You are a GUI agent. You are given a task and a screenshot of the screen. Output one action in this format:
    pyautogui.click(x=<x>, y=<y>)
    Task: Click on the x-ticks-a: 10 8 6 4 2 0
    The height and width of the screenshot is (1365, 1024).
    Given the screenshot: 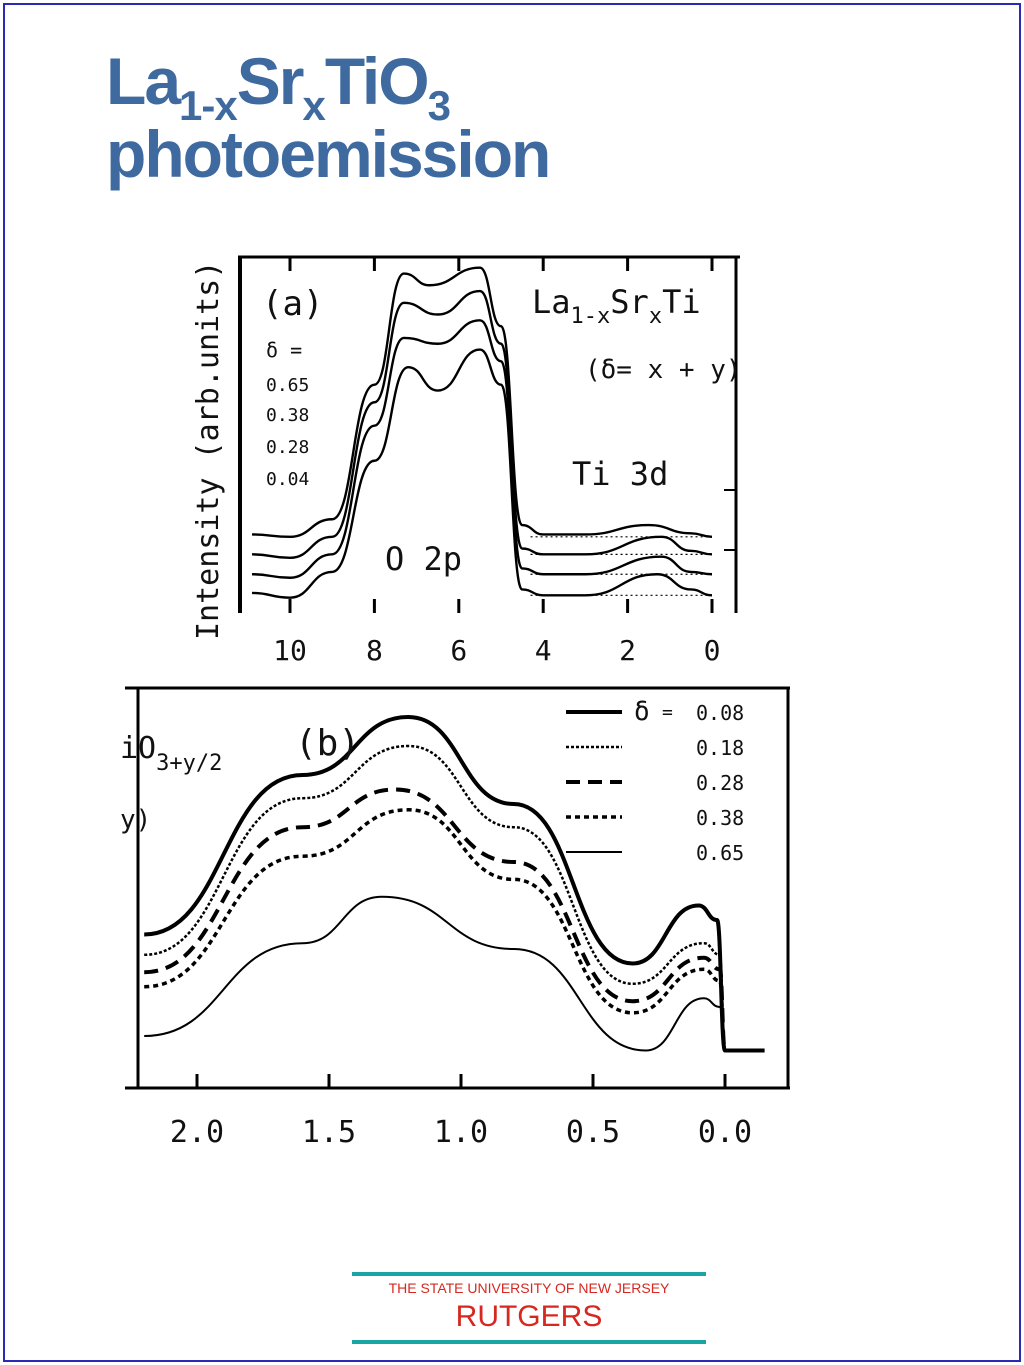 What is the action you would take?
    pyautogui.click(x=496, y=462)
    